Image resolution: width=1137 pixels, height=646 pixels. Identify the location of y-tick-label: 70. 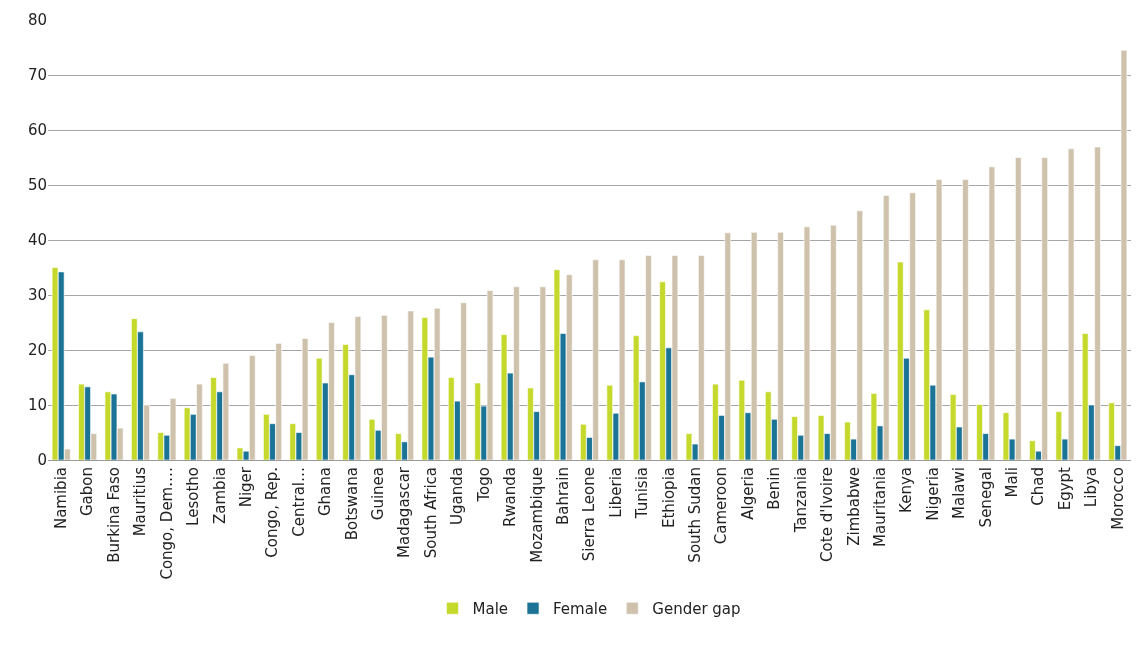
(37, 75).